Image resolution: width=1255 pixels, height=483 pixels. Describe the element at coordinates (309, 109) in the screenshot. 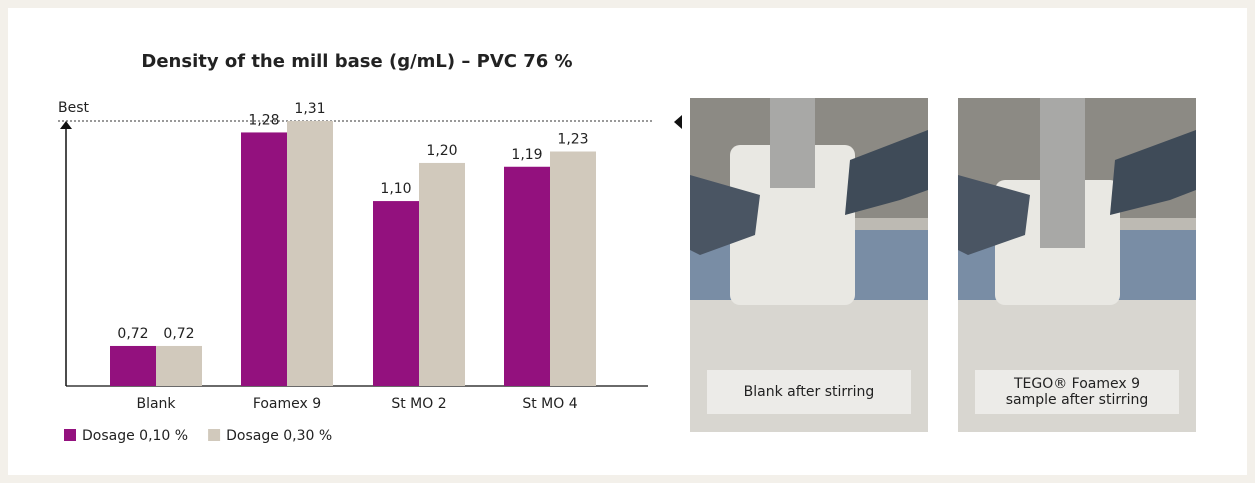

I see `value-label: 1,31` at that location.